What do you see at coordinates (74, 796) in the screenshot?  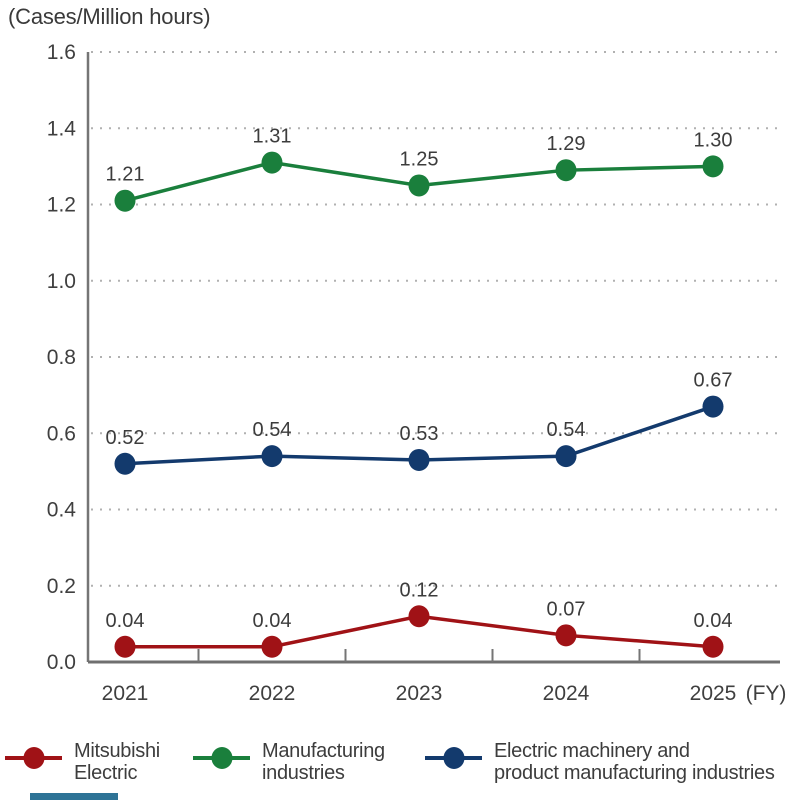 I see `cropped-element-edge` at bounding box center [74, 796].